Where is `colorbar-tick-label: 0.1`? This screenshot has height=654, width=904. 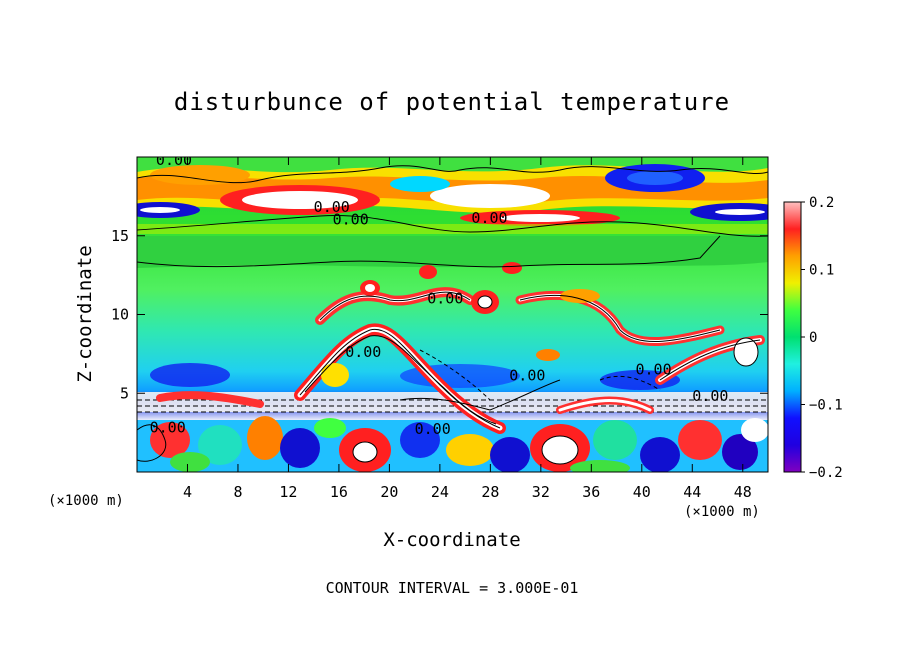 colorbar-tick-label: 0.1 is located at coordinates (821, 271).